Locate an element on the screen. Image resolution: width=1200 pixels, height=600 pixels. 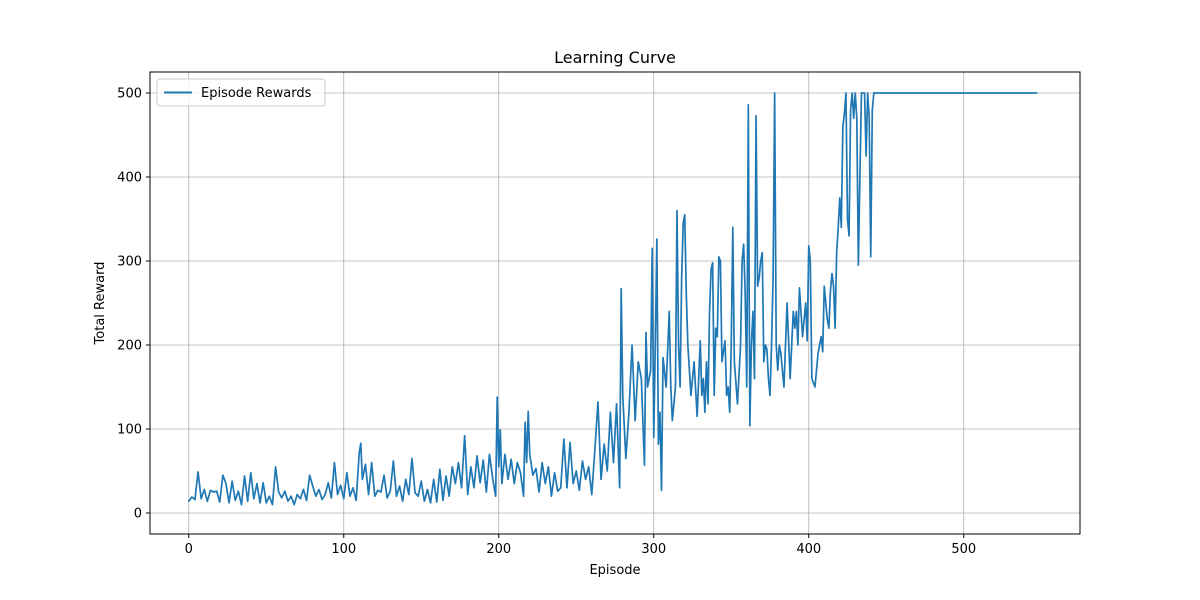
x-tick-label: 400 is located at coordinates (808, 549).